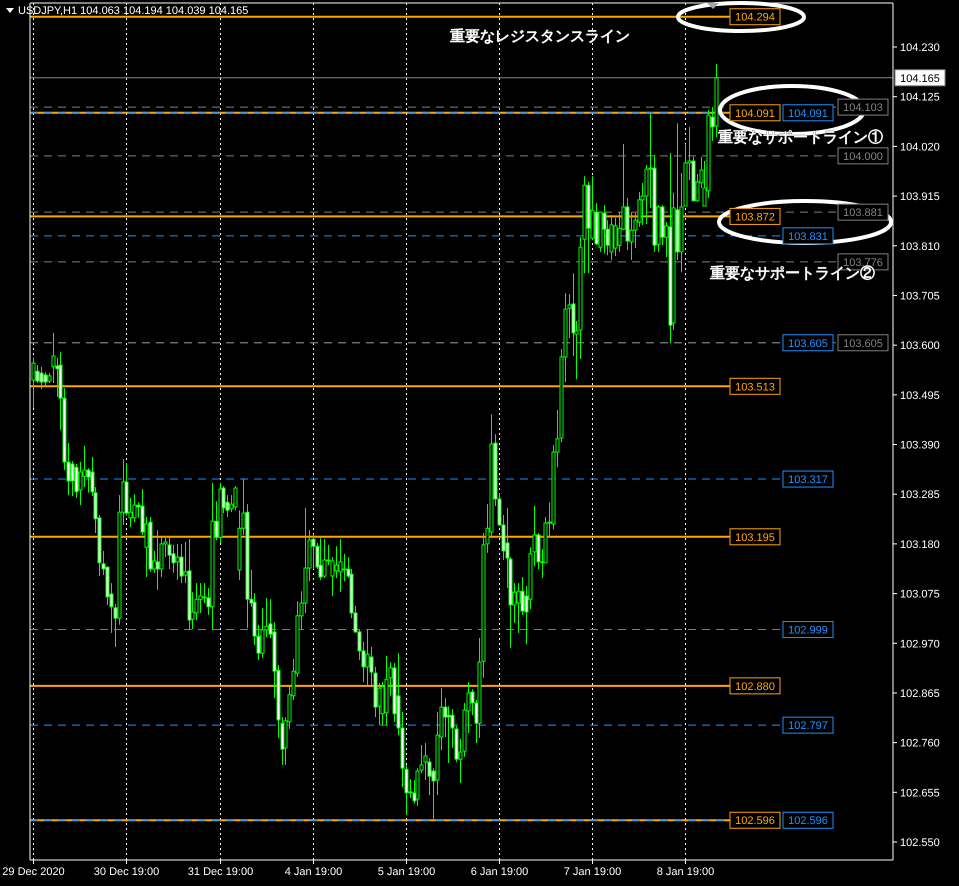  I want to click on y-tick-label: 103.075, so click(920, 594).